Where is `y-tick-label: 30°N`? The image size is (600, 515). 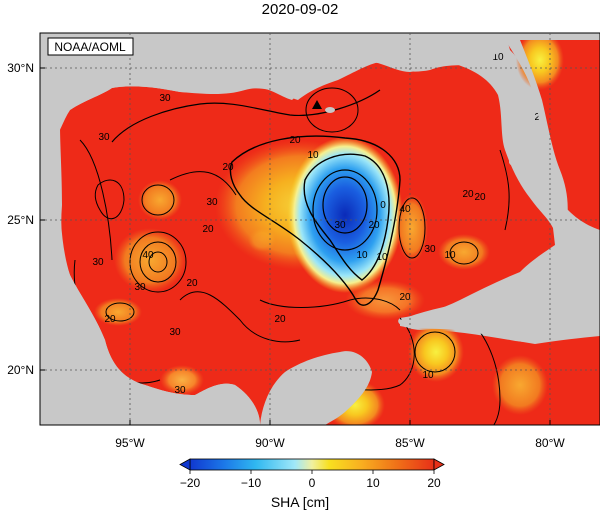
y-tick-label: 30°N is located at coordinates (20, 68).